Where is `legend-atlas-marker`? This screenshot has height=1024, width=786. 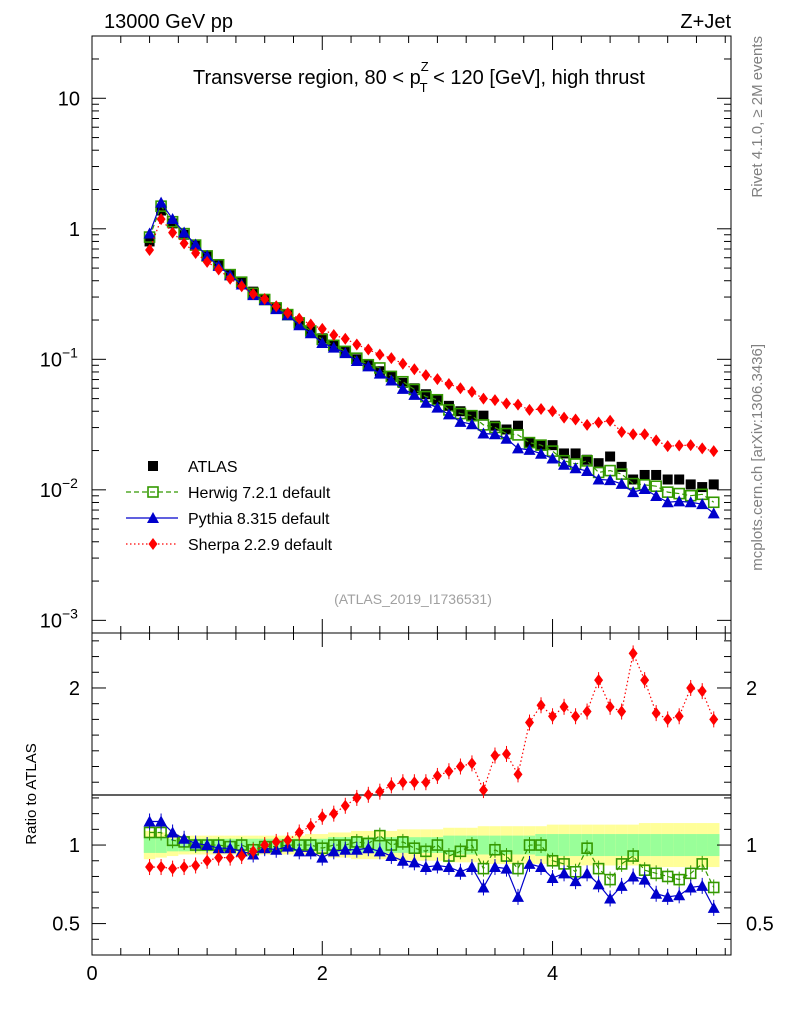 legend-atlas-marker is located at coordinates (153, 466).